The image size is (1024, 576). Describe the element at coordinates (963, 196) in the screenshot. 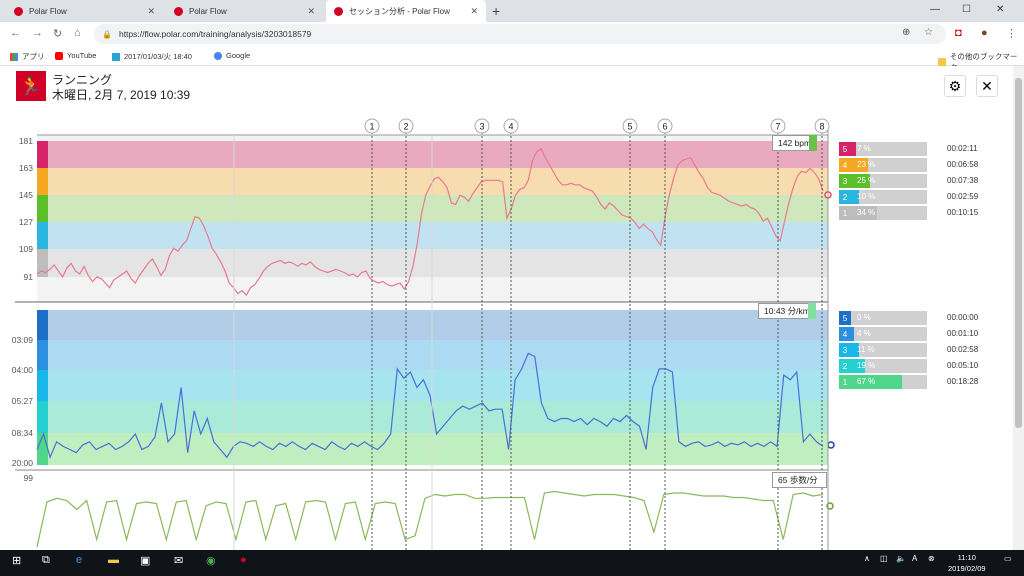

I see `zone-time: 00:02:59` at that location.